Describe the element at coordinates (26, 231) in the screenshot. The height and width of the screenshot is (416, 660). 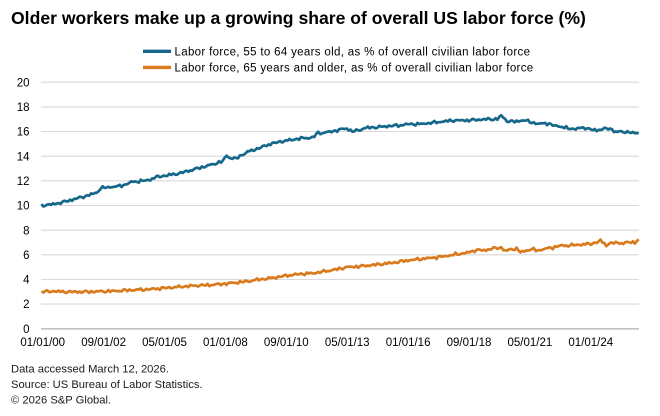
I see `svg-text: 8` at that location.